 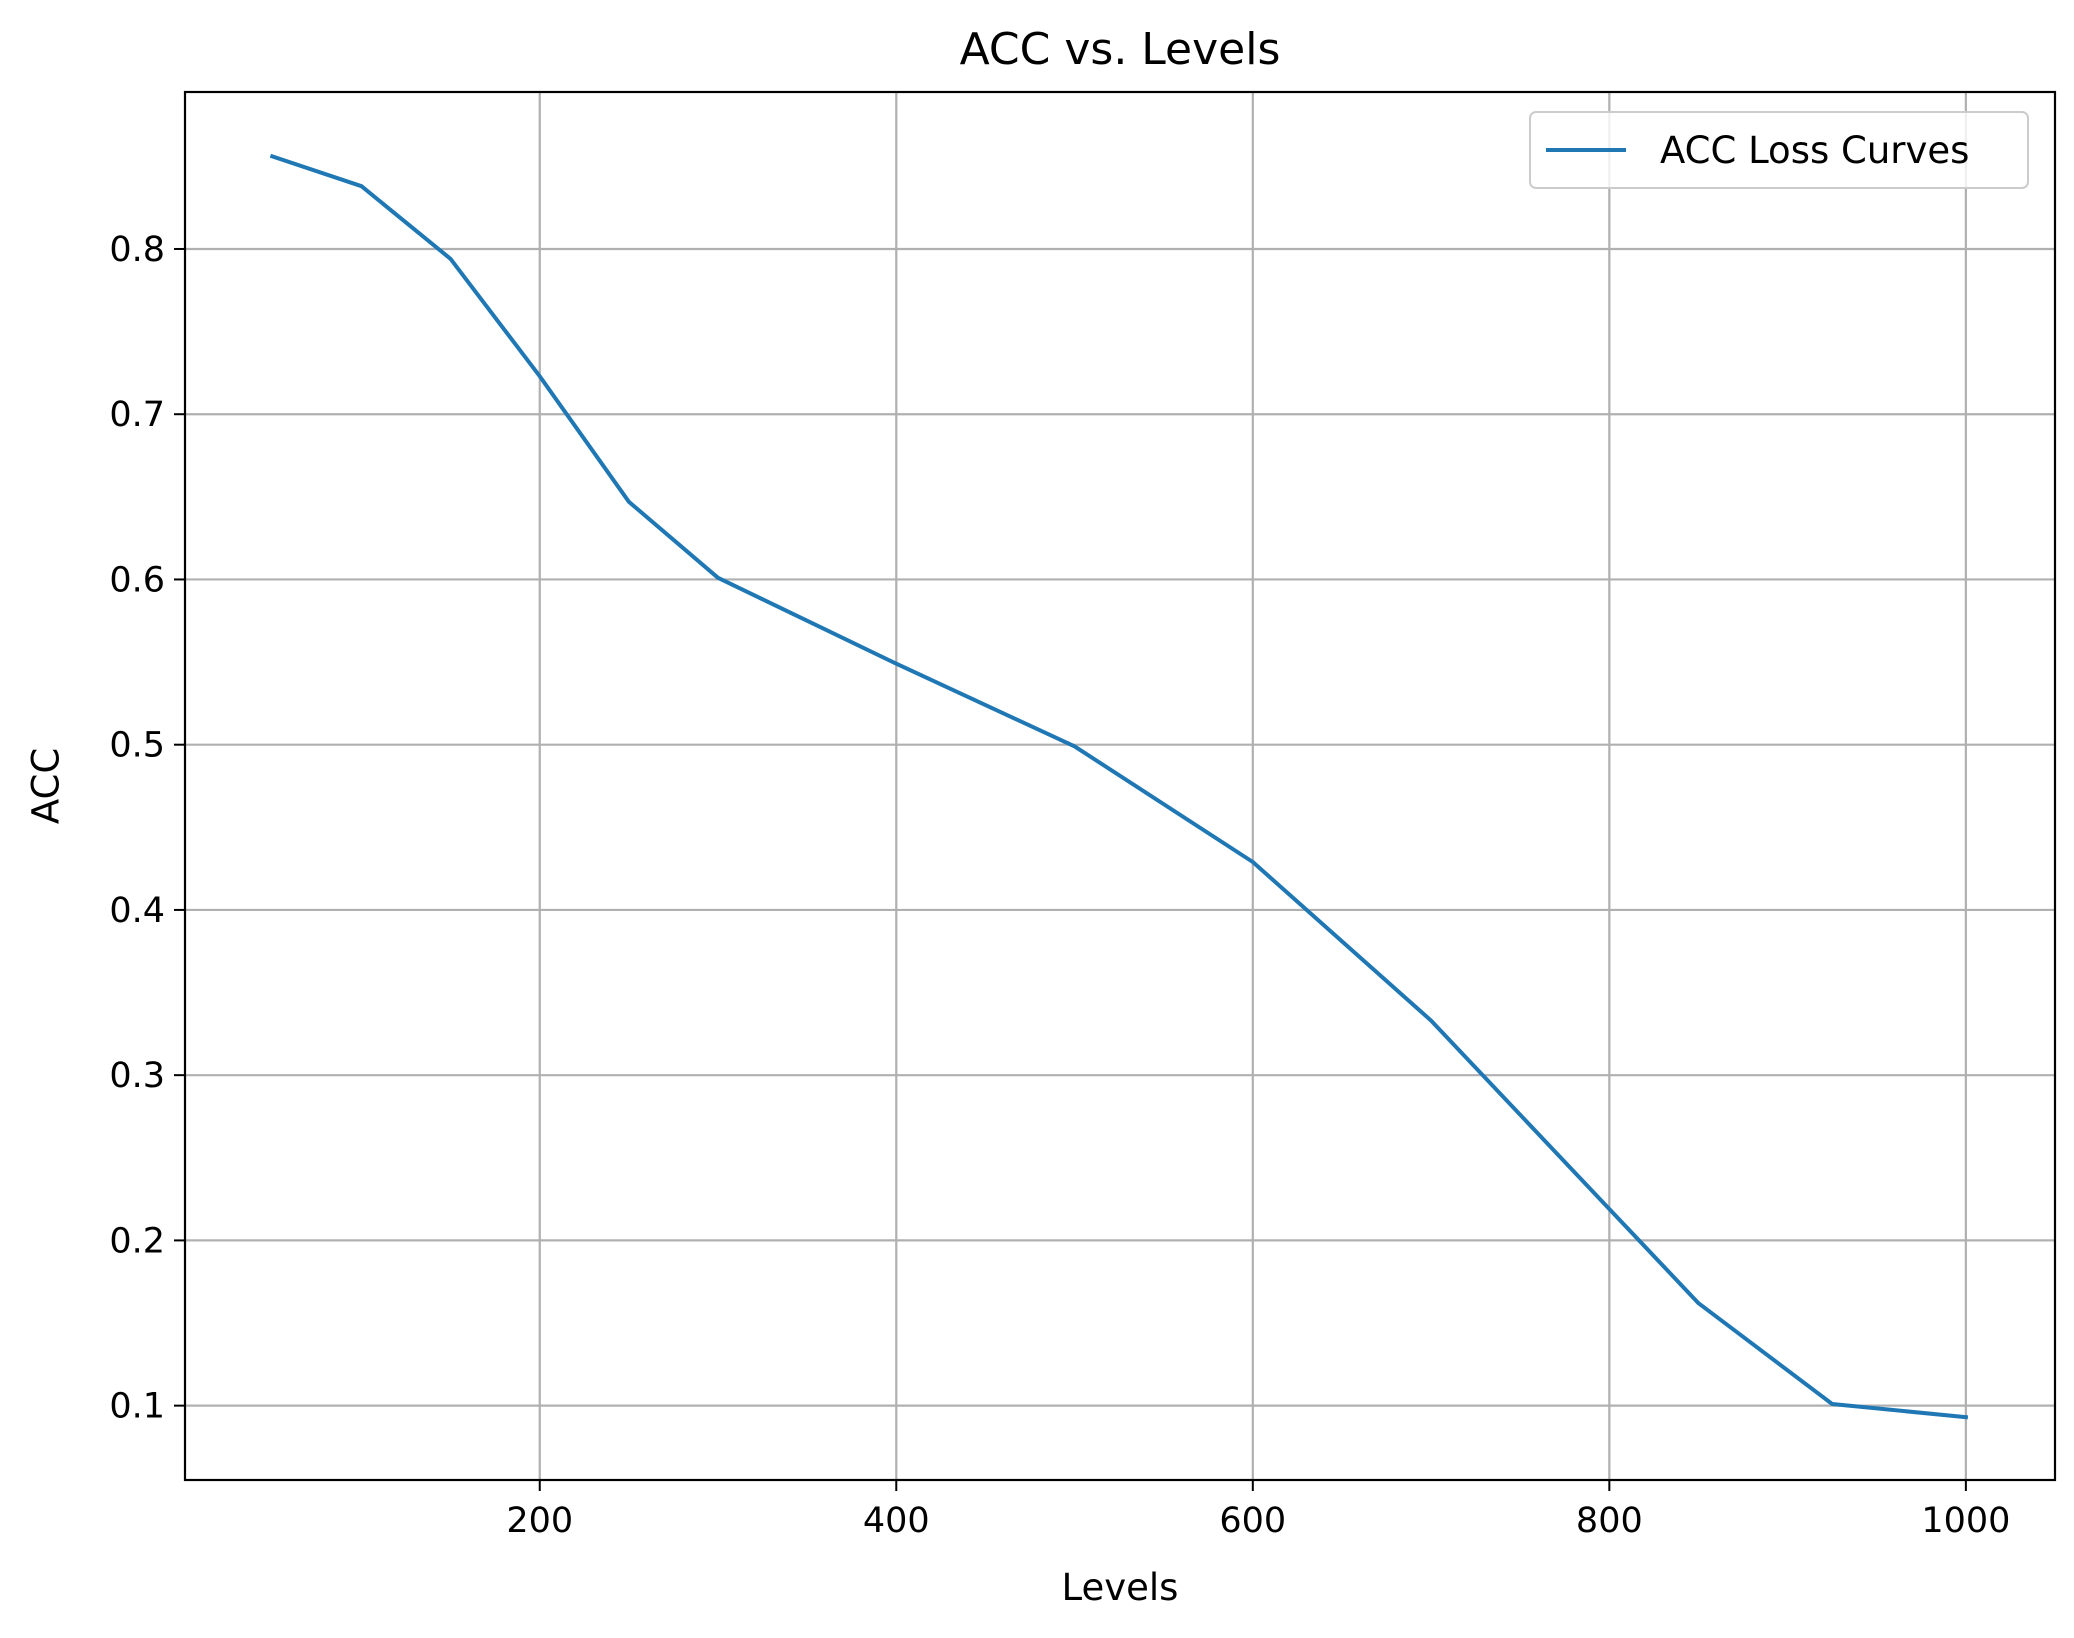 I want to click on legend-box, so click(x=1779, y=150).